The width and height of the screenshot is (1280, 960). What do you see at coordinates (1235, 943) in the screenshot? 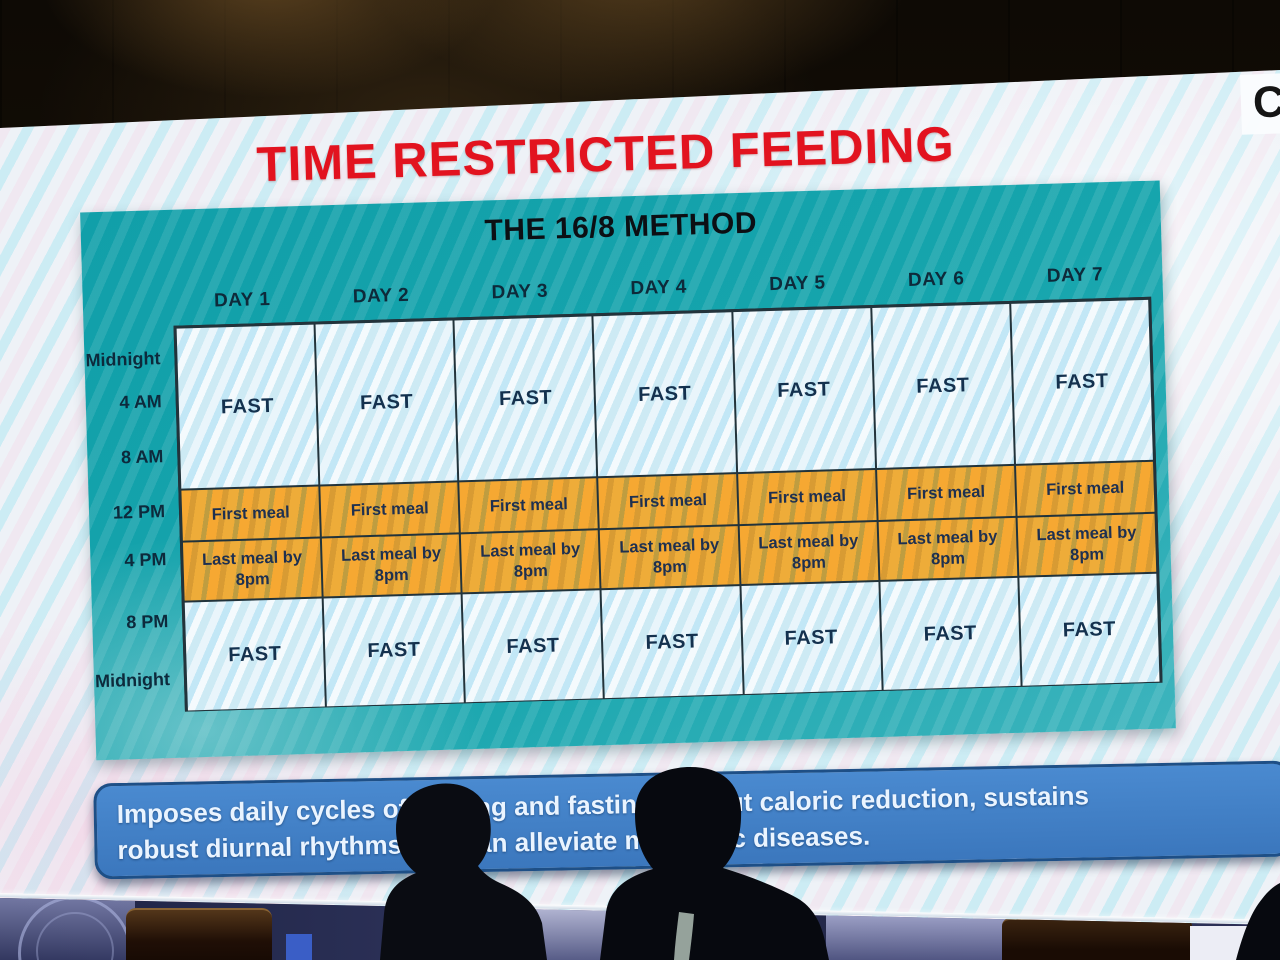
I see `side-banner` at bounding box center [1235, 943].